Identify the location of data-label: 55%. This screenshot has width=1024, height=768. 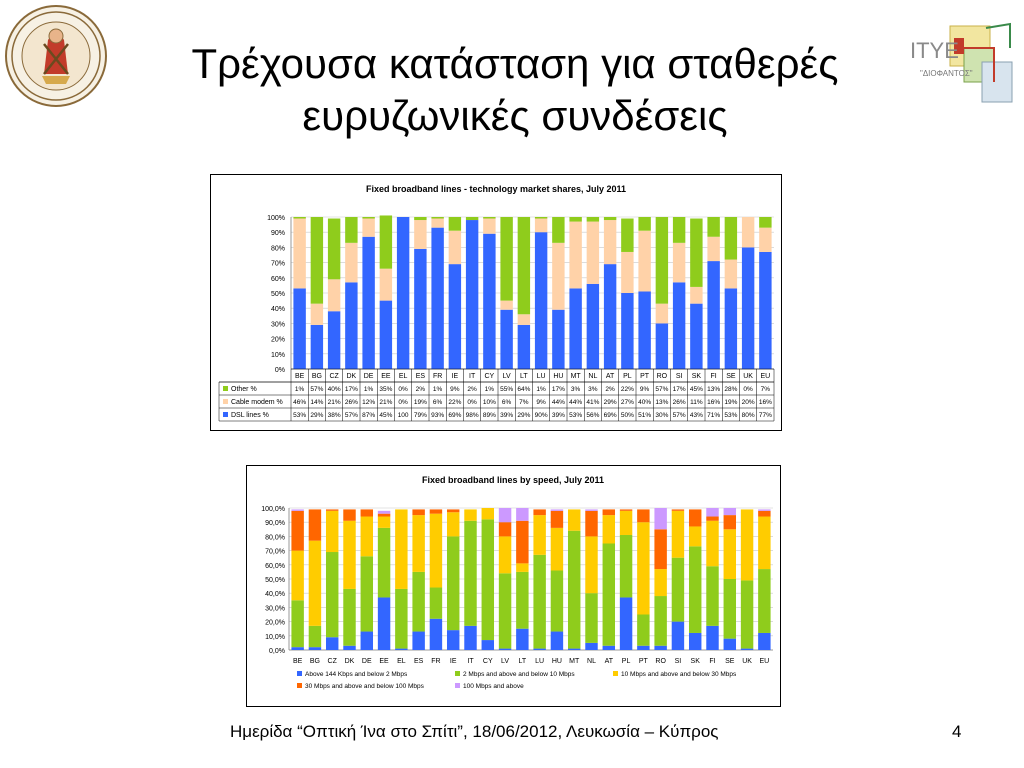
(506, 389).